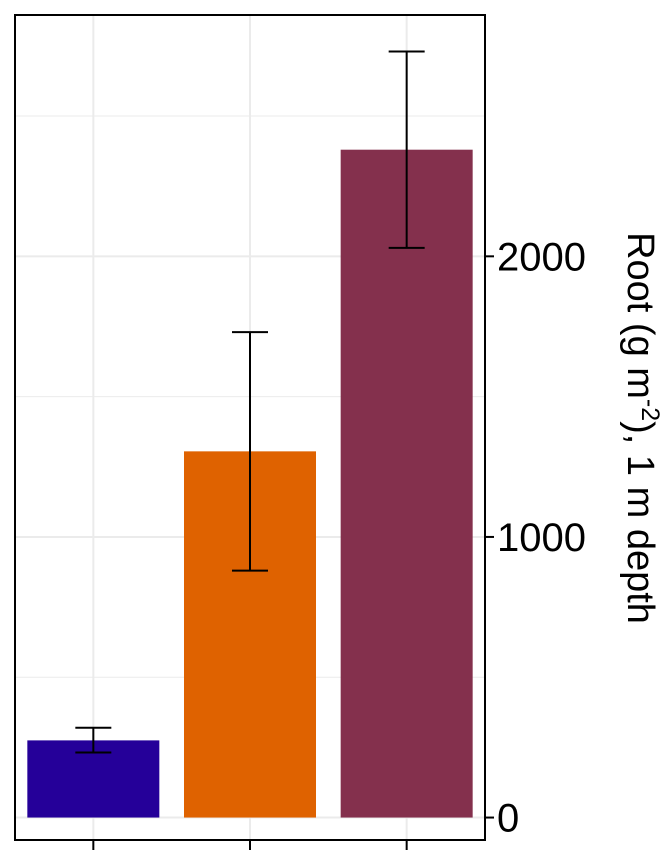  I want to click on y-tick-label-2000: 2000, so click(541, 257).